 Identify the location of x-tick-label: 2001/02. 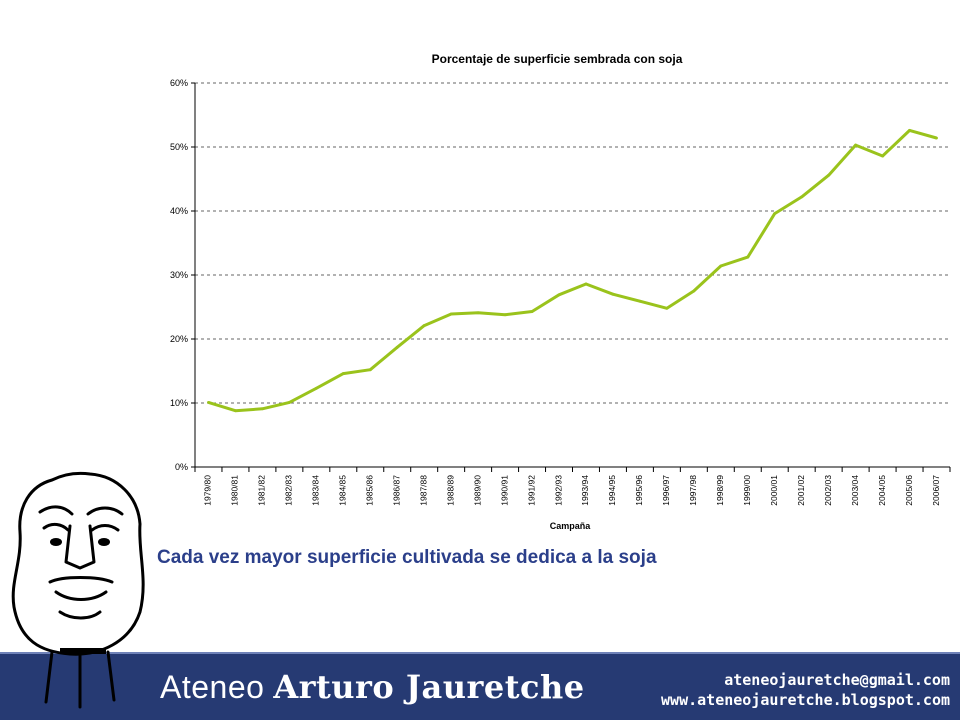
(801, 490).